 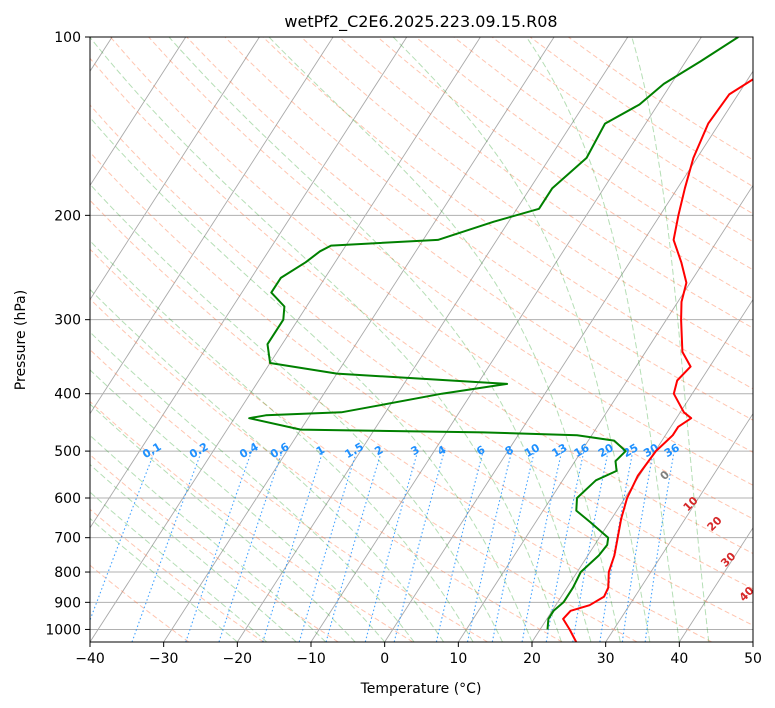 I want to click on y-tick-label: 400, so click(x=67, y=395).